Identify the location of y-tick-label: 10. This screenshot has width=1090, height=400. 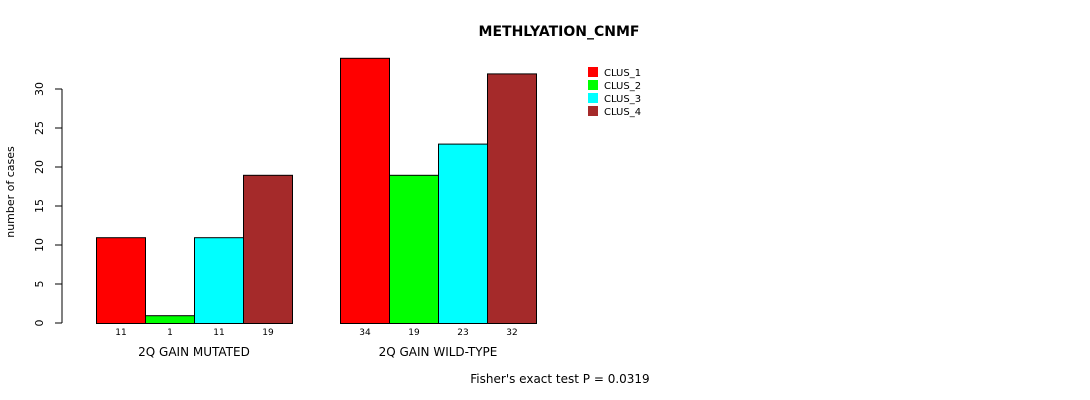
(39, 245).